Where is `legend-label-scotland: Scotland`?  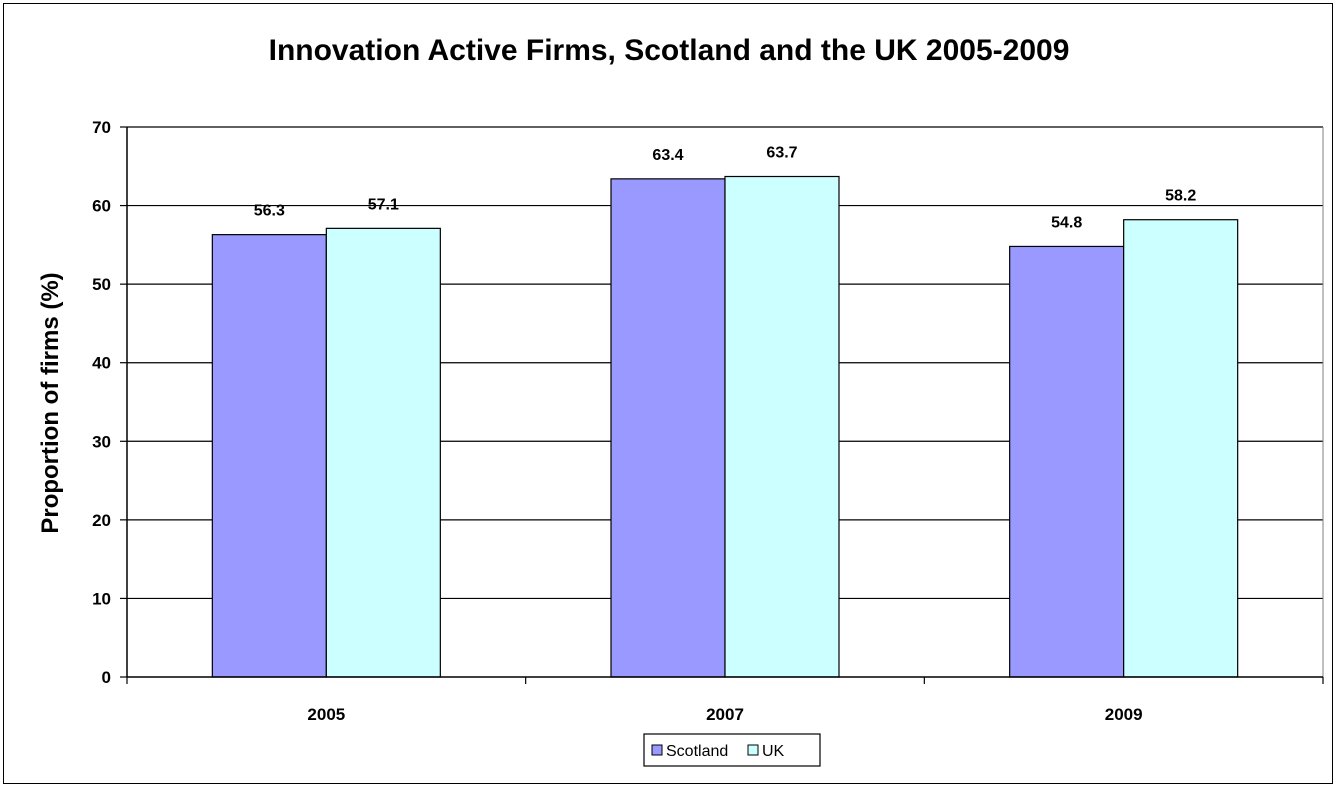
legend-label-scotland: Scotland is located at coordinates (697, 751).